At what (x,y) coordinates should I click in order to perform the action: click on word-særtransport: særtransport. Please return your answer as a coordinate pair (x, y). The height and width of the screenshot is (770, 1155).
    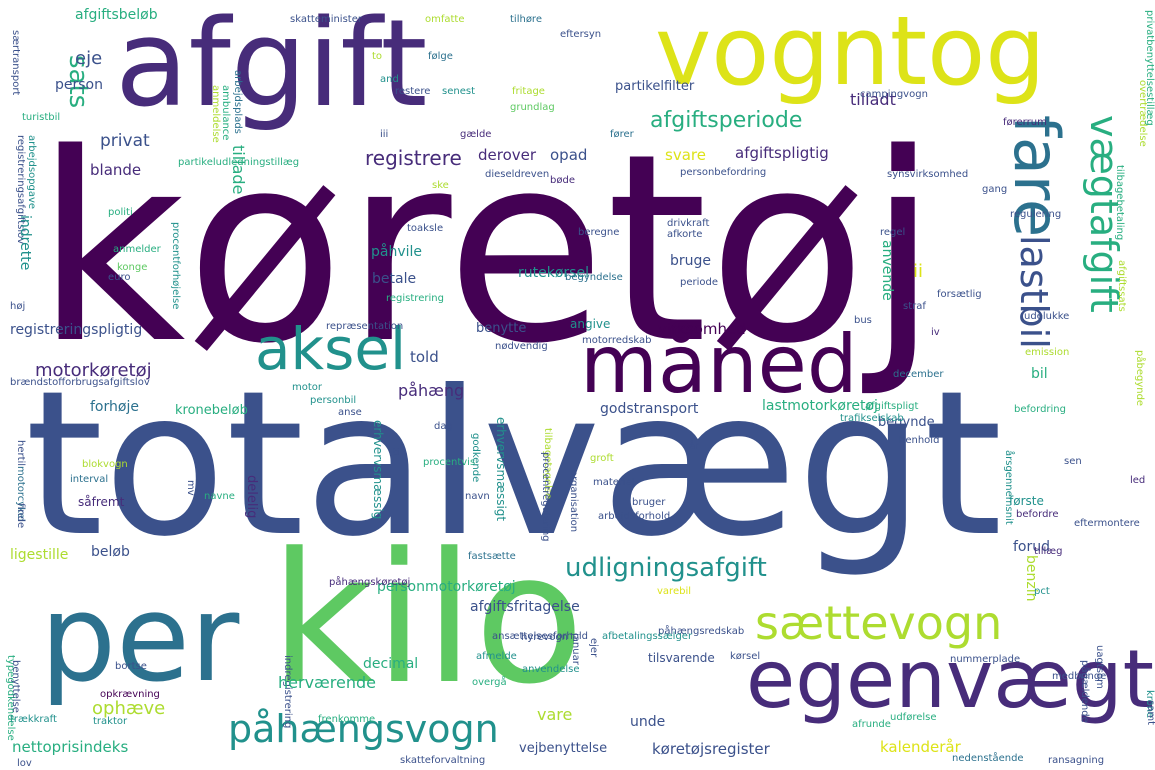
    Looking at the image, I should click on (15, 63).